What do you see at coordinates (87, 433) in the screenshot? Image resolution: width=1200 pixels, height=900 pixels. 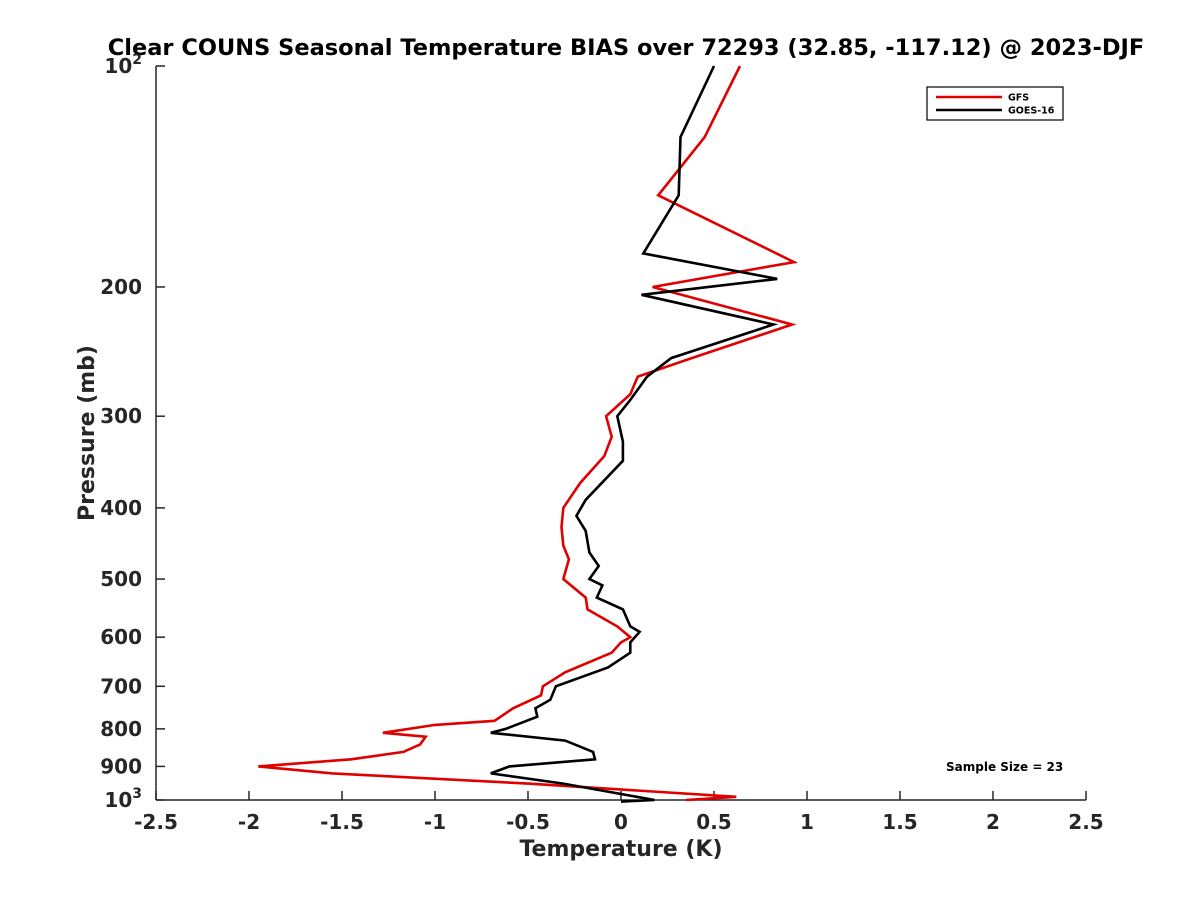 I see `y-axis-title: Pressure (mb)` at bounding box center [87, 433].